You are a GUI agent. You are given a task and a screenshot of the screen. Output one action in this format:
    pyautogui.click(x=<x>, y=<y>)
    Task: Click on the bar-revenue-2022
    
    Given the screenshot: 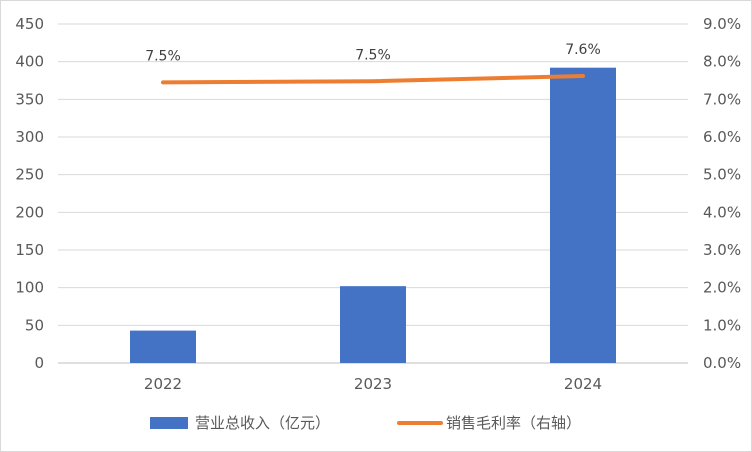 What is the action you would take?
    pyautogui.click(x=163, y=346)
    